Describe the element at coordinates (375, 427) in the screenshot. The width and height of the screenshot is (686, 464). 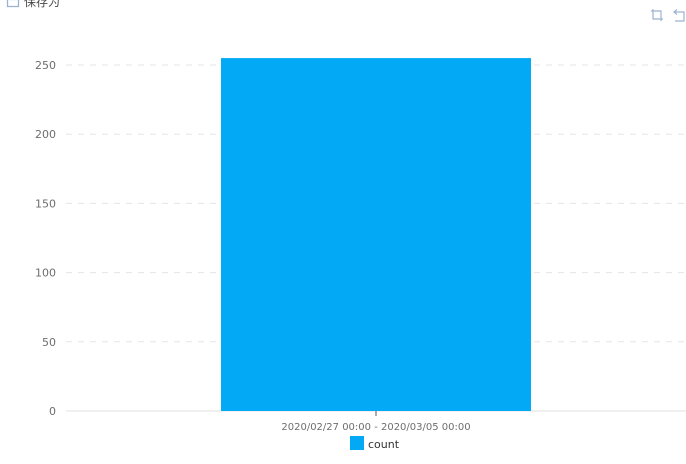
I see `x-tick-label: 2020/02/27 00:00 - 2020/03/05 00:00` at that location.